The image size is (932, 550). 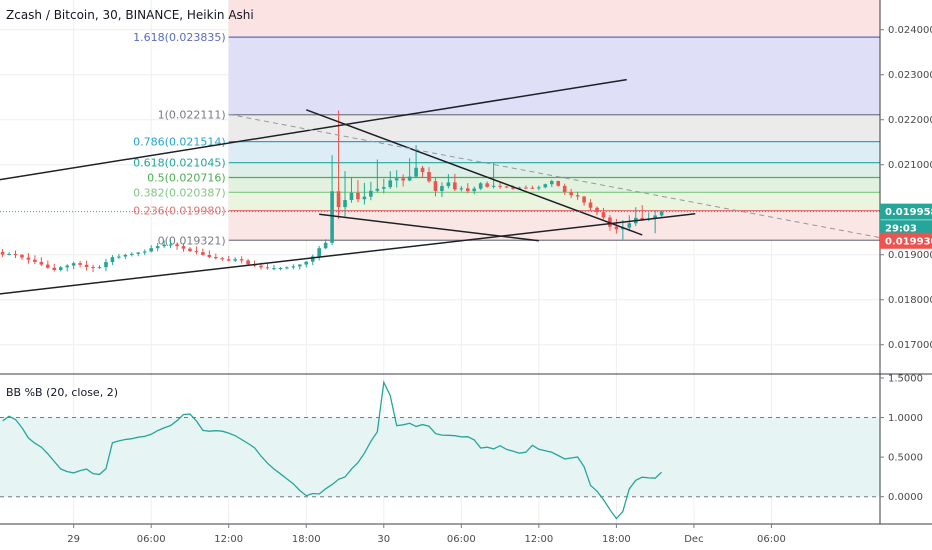 I want to click on y-tick-label: 0.019000, so click(x=910, y=255).